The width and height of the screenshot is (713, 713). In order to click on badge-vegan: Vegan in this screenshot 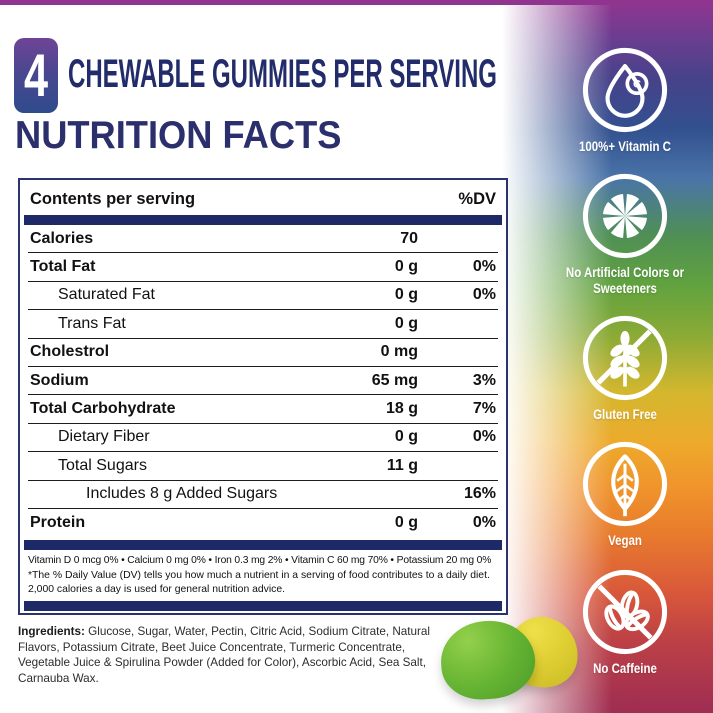, I will do `click(625, 493)`.